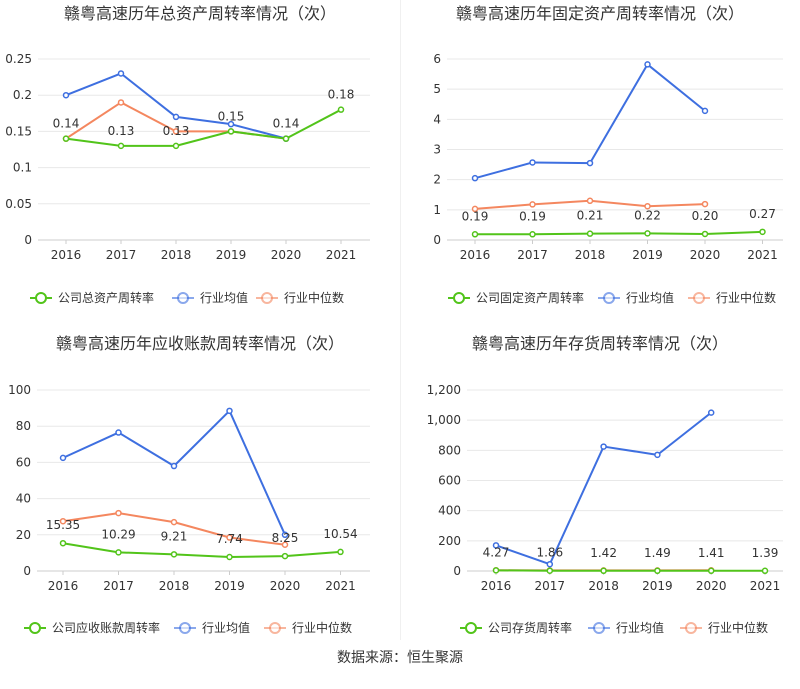 The image size is (800, 689). What do you see at coordinates (437, 210) in the screenshot?
I see `y-tick-label: 1` at bounding box center [437, 210].